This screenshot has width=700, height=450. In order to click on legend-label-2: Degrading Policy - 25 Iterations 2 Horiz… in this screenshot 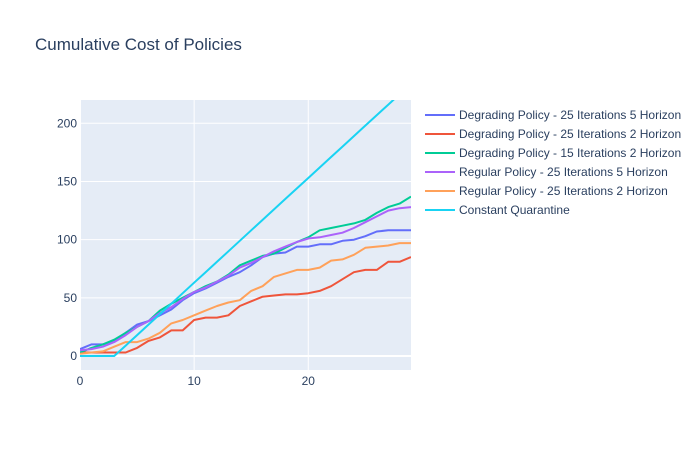, I will do `click(570, 134)`.